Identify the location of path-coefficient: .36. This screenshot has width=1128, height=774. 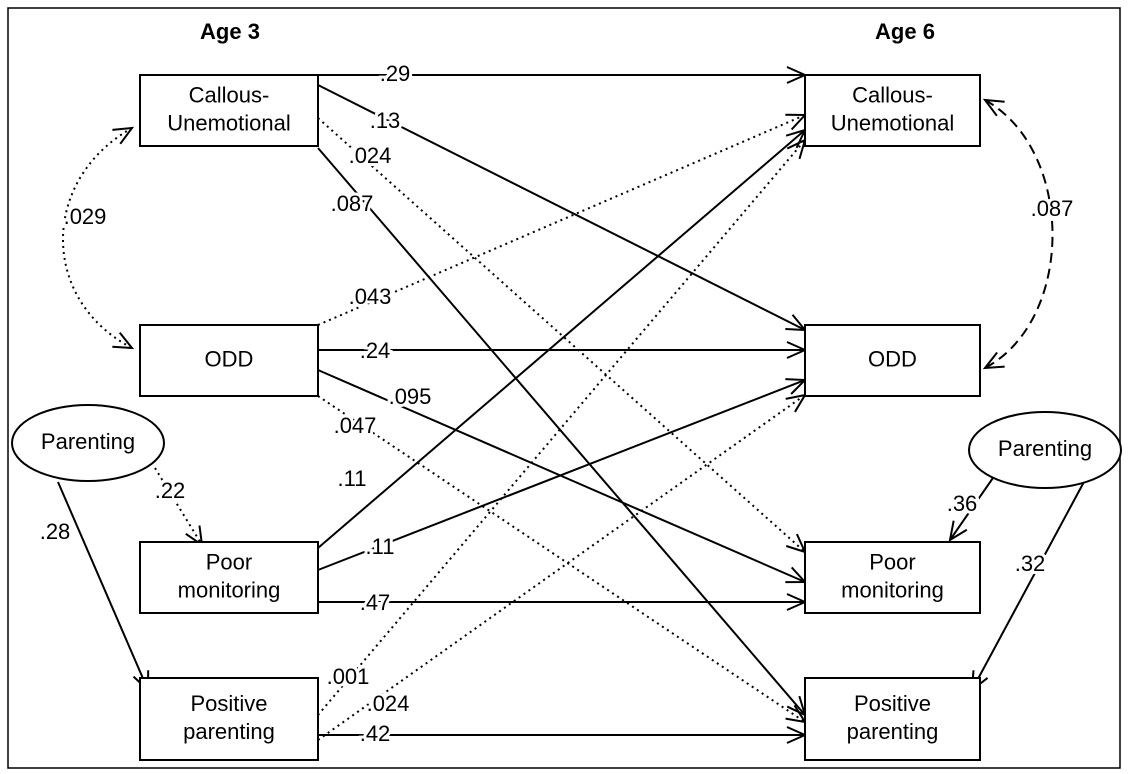
(962, 503).